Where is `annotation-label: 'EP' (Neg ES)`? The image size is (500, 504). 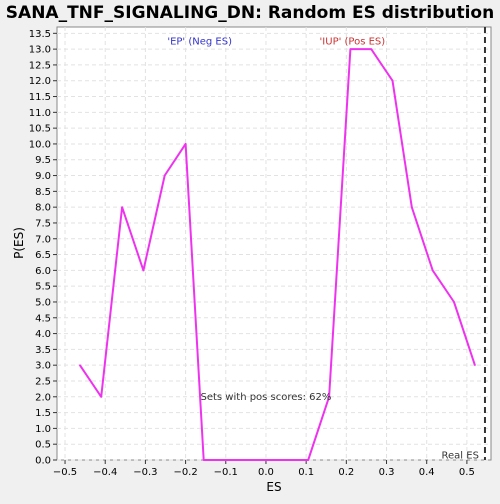
annotation-label: 'EP' (Neg ES) is located at coordinates (199, 41).